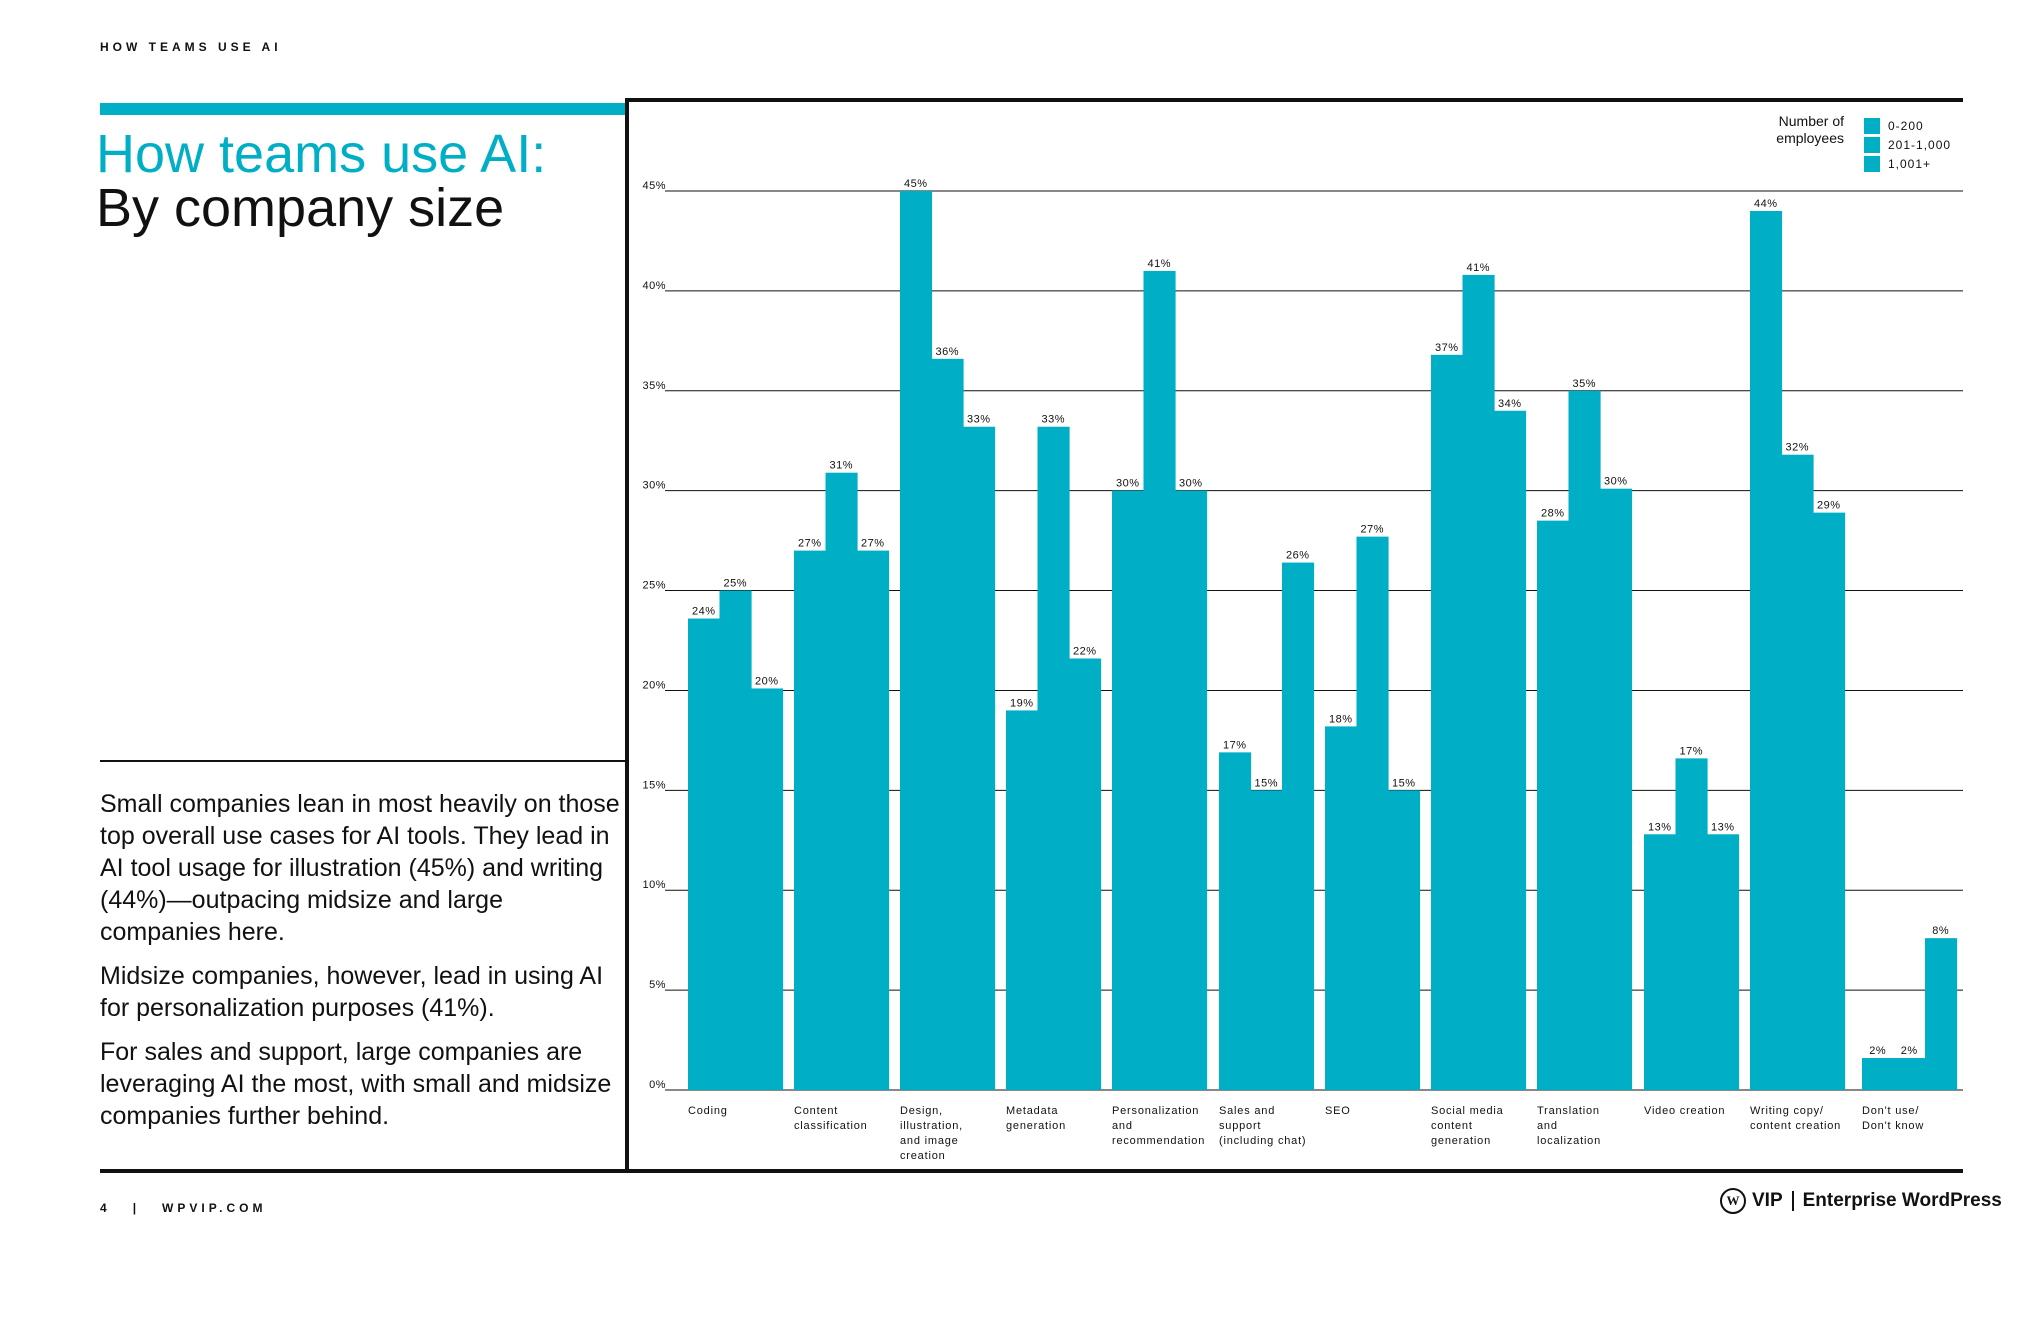  I want to click on data-label: 35%, so click(1584, 384).